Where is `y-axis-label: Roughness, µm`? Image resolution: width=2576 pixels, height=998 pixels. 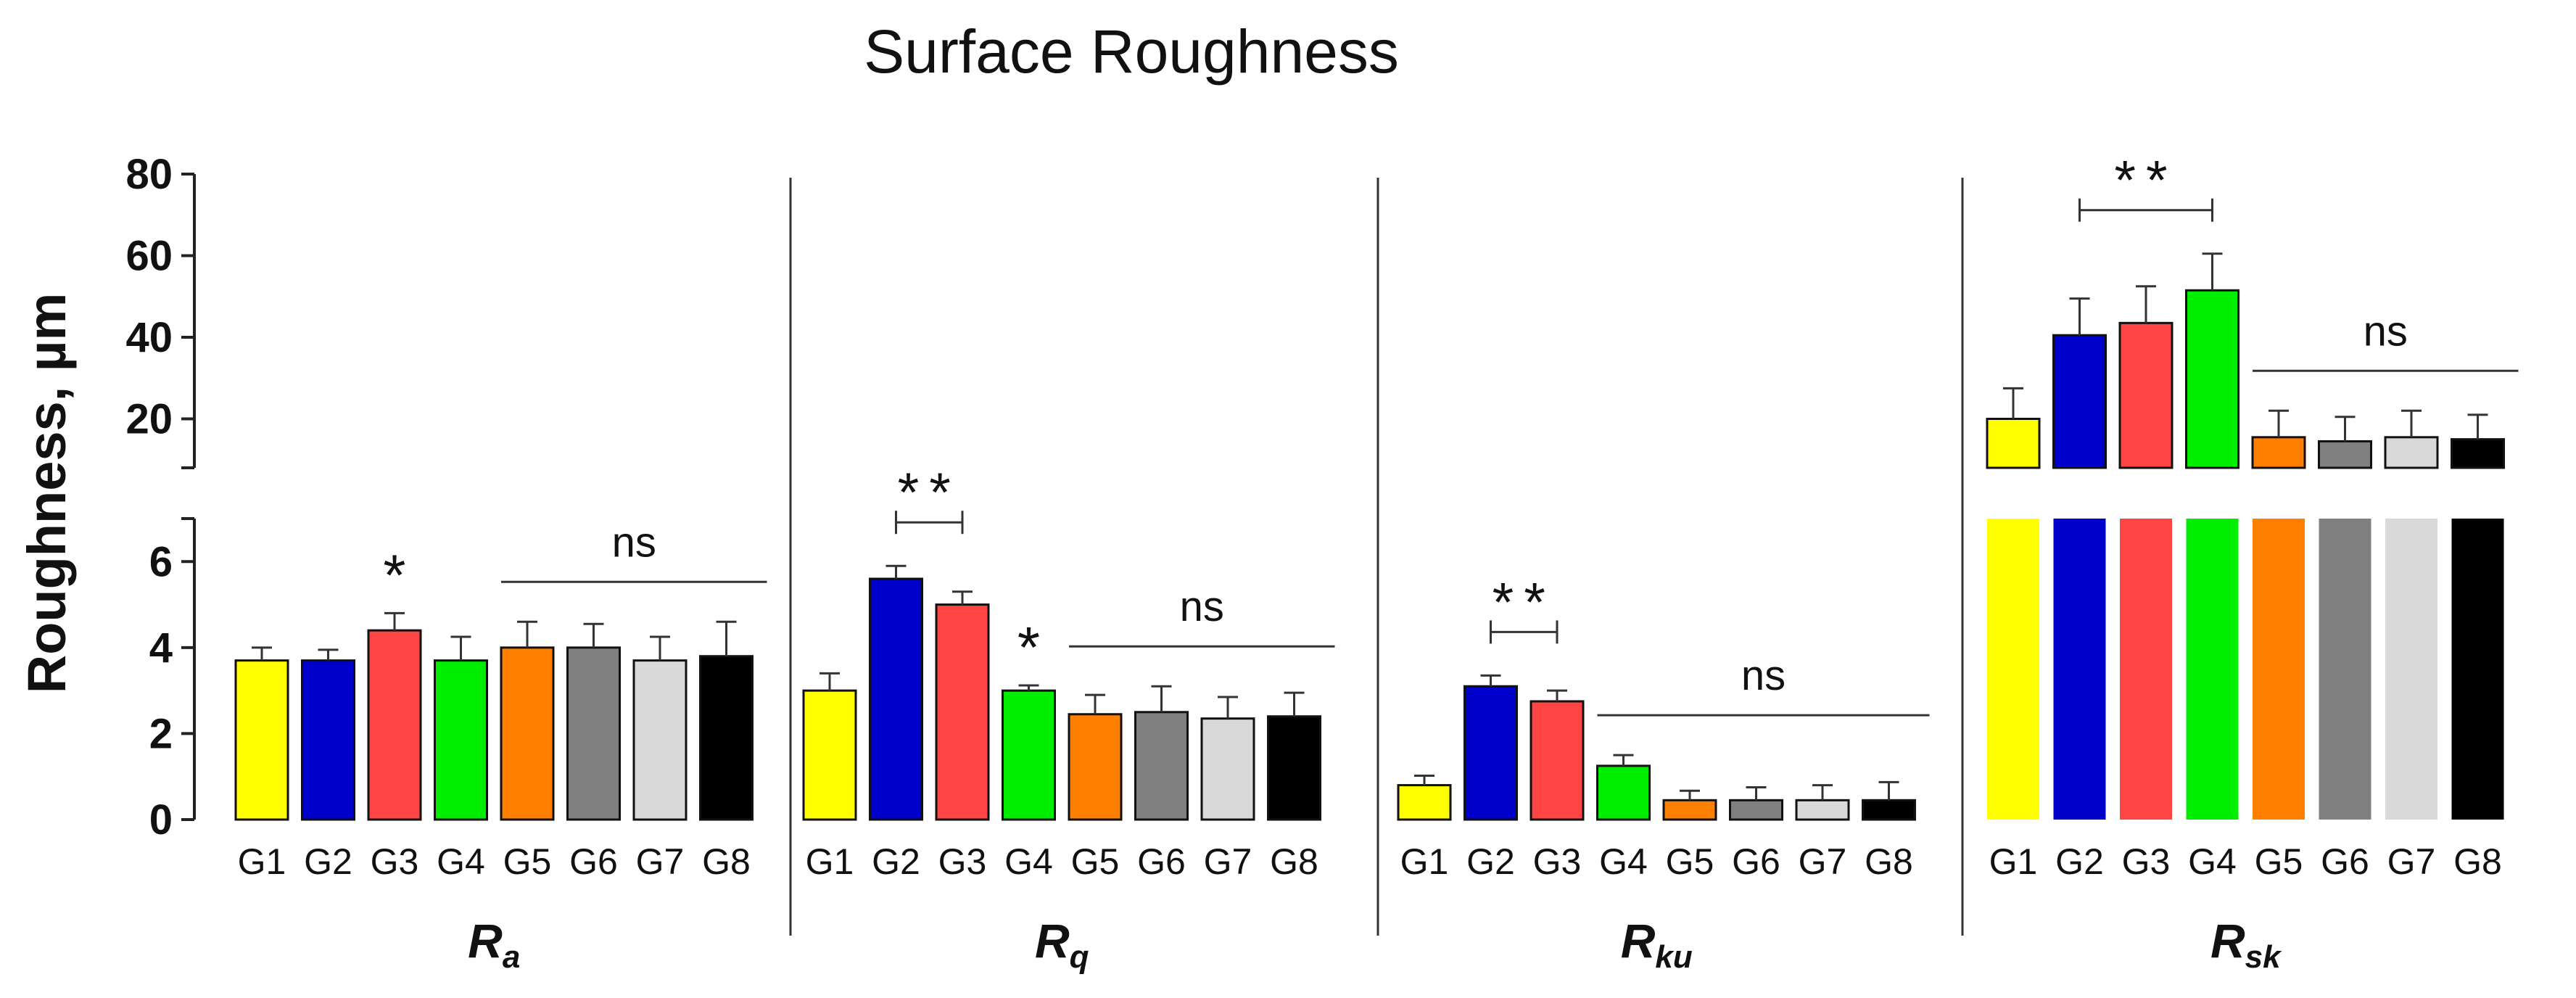
y-axis-label: Roughness, µm is located at coordinates (47, 493).